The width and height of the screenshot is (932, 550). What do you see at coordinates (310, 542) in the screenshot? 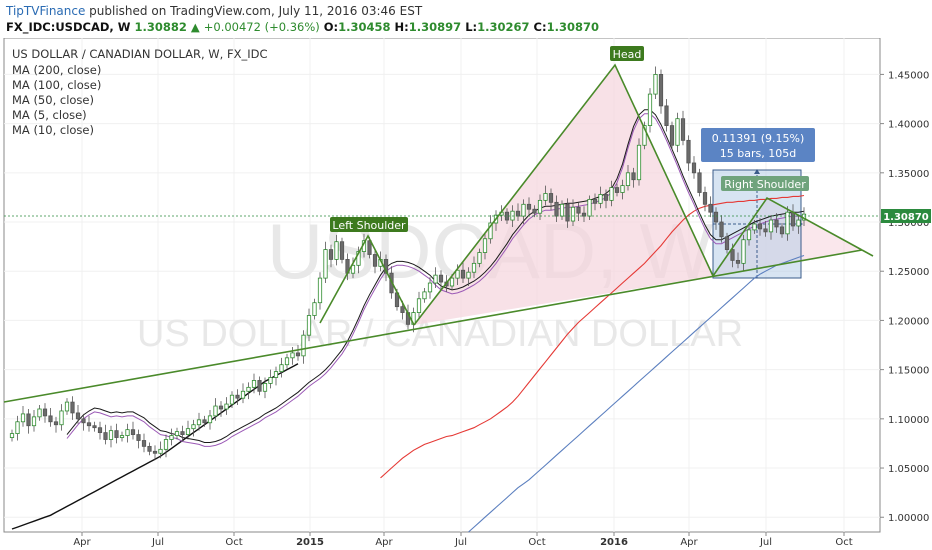
I see `x-tick-label: 2015` at bounding box center [310, 542].